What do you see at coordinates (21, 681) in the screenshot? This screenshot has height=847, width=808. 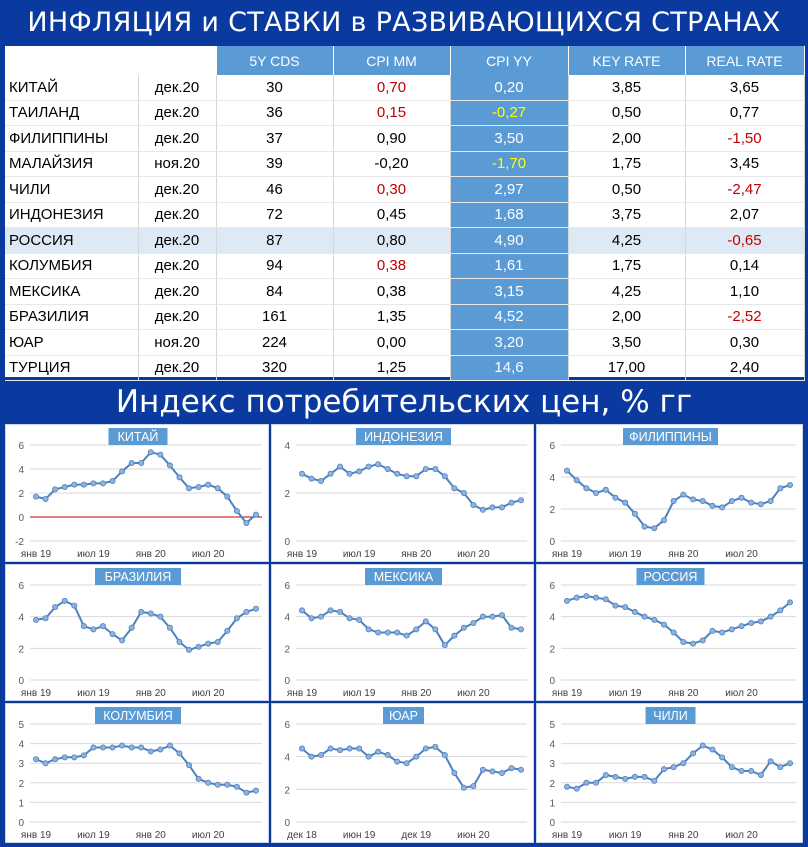 I see `y-tick-label: 0` at bounding box center [21, 681].